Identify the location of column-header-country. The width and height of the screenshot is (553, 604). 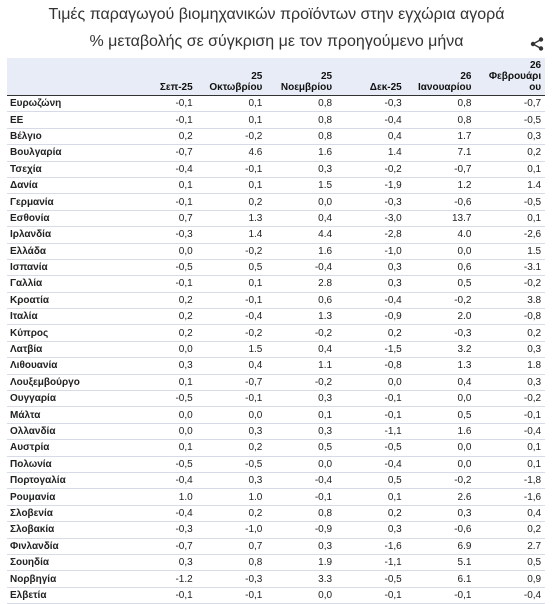
(67, 77).